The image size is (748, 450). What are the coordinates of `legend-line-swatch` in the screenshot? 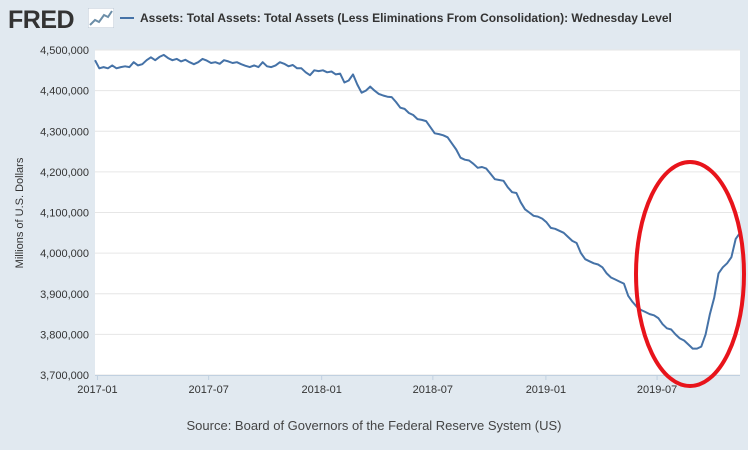 It's located at (127, 17).